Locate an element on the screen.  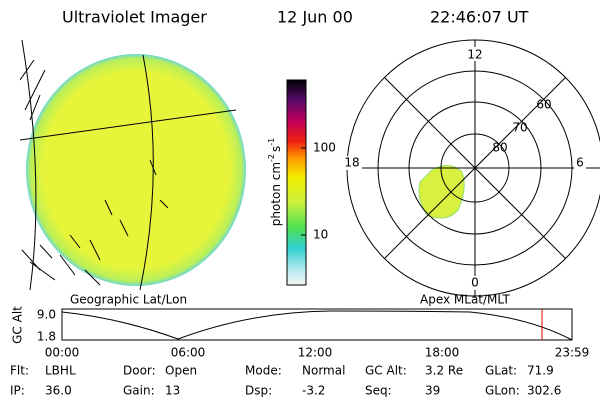
timeline-y-label: 1.8 is located at coordinates (46, 337).